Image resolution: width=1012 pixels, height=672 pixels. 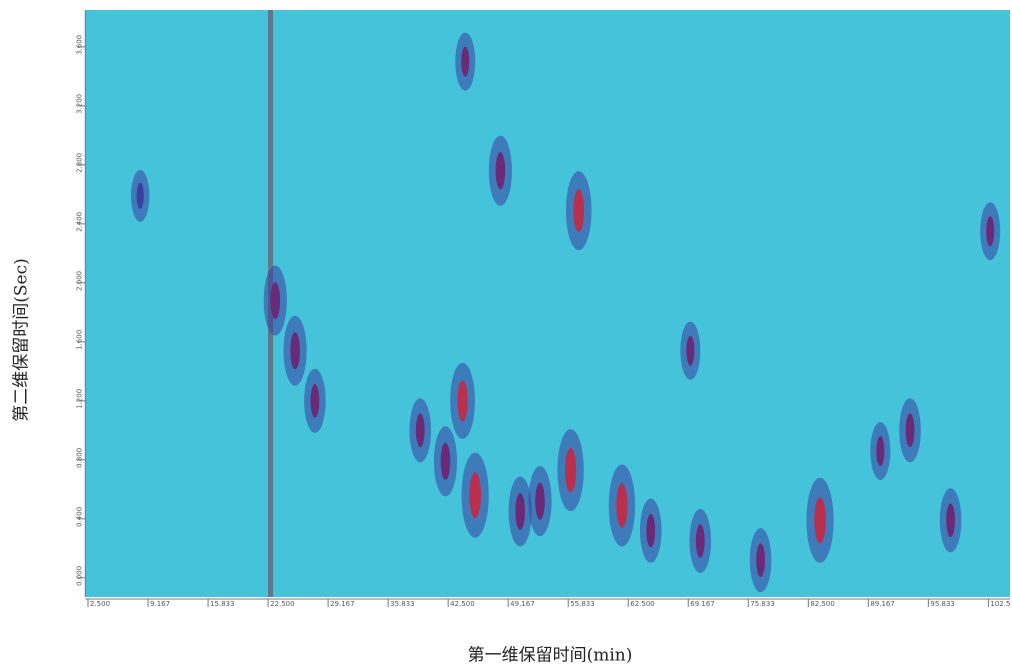 I want to click on x-tick-label: 35.833, so click(x=402, y=604).